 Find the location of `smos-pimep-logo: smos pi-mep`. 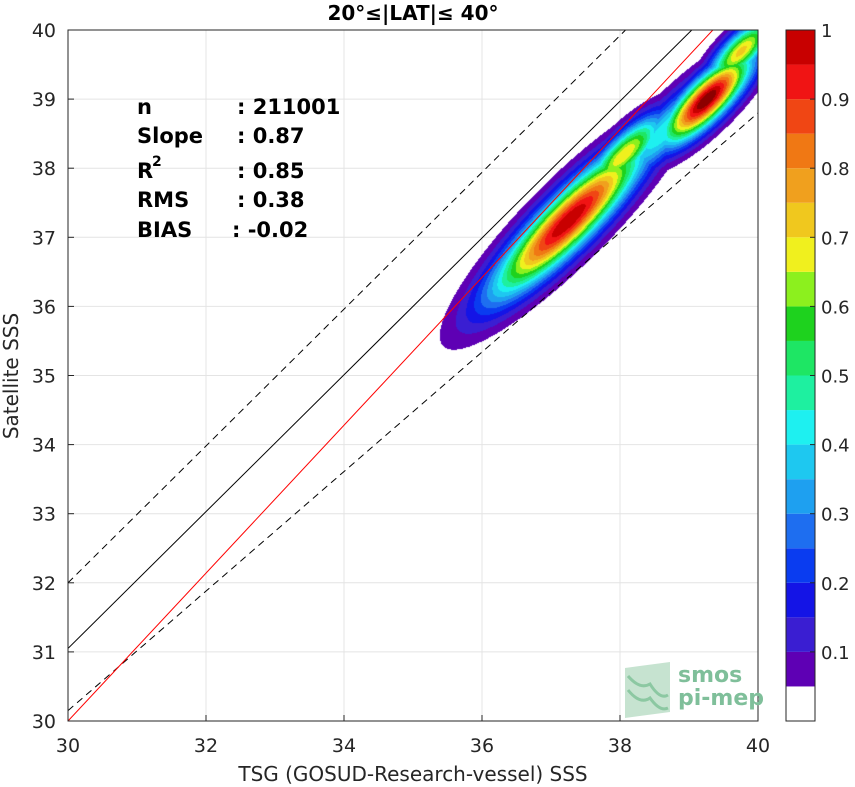

smos-pimep-logo: smos pi-mep is located at coordinates (694, 690).